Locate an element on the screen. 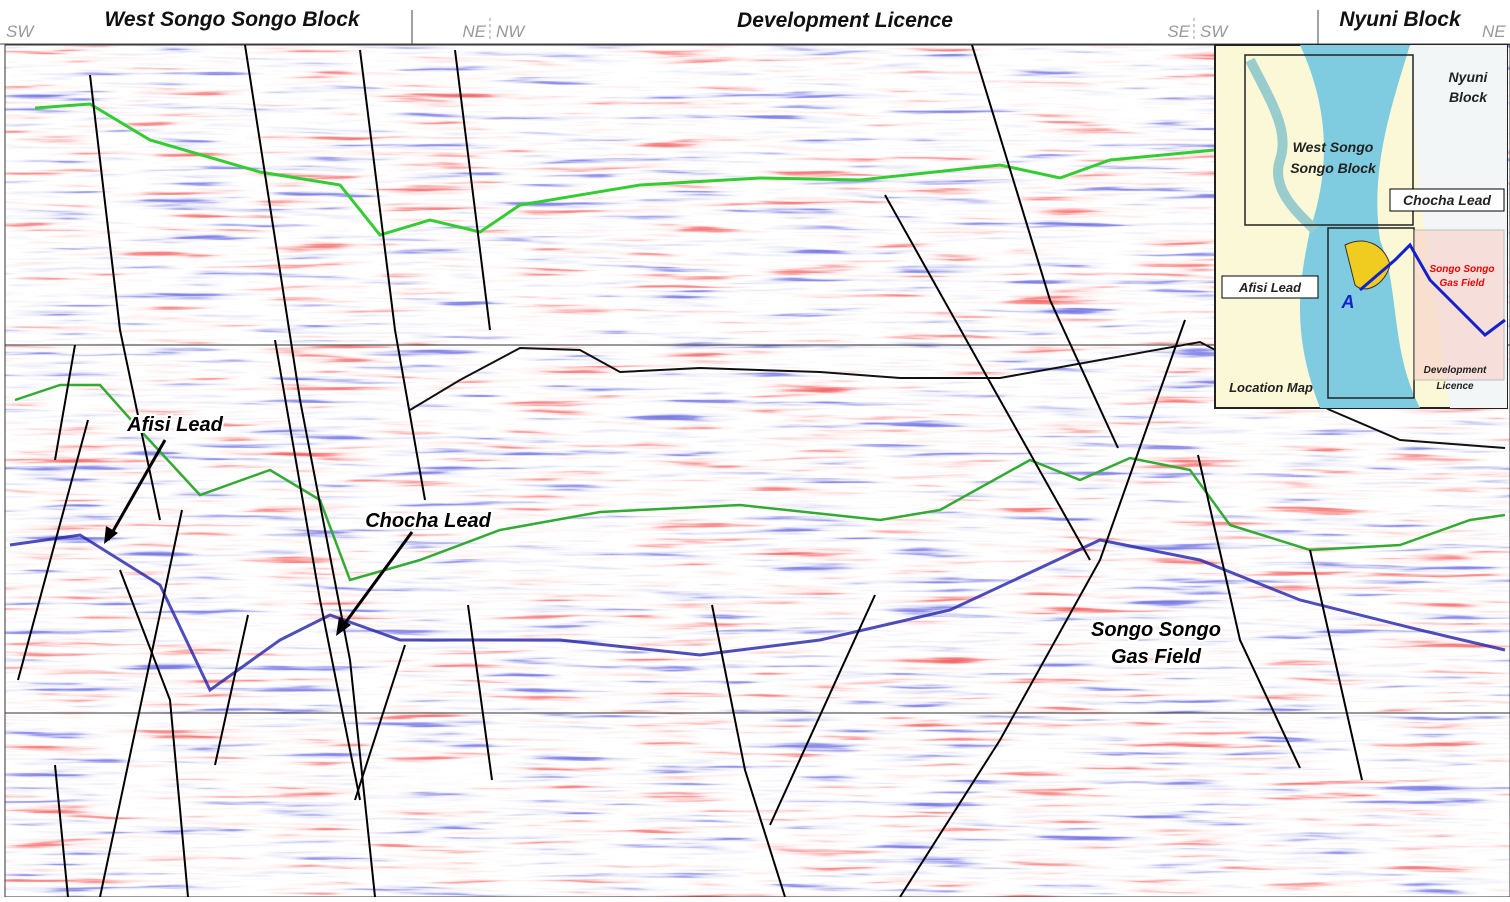 Image resolution: width=1510 pixels, height=902 pixels. water is located at coordinates (1360, 226).